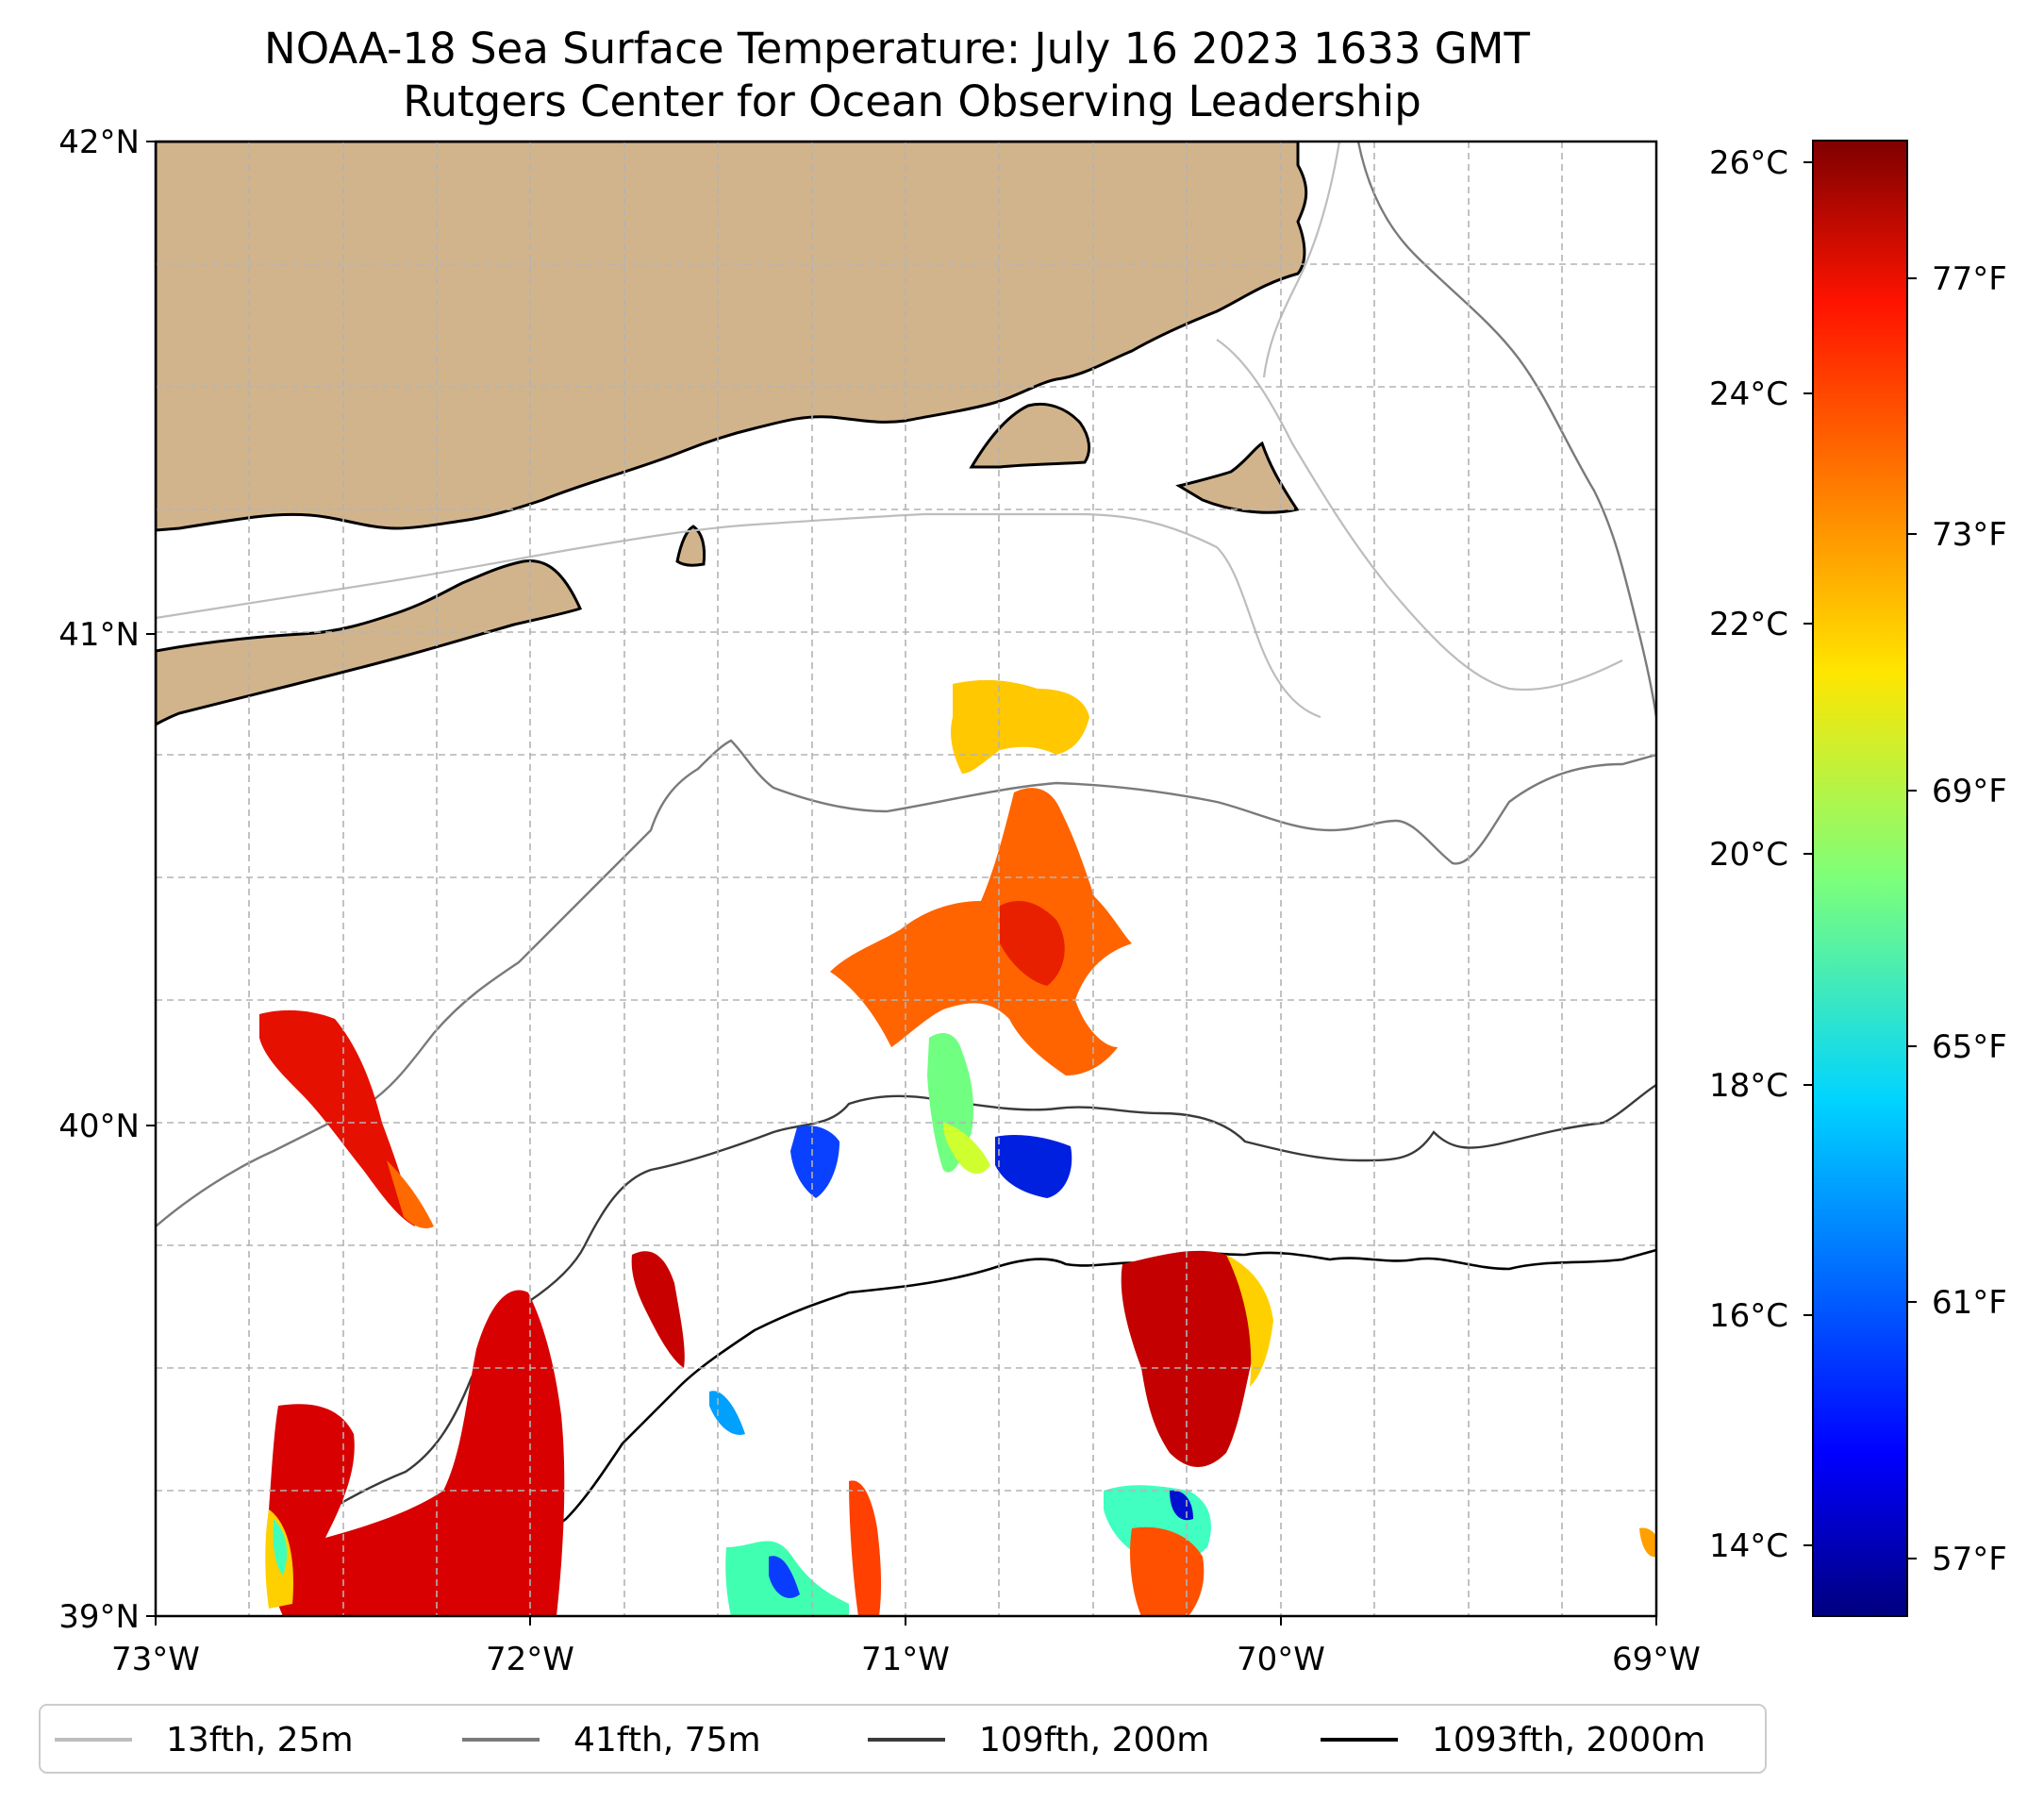  I want to click on lon-tick-labels: 73°W 72°W 71°W 70°W 69°W, so click(906, 1647).